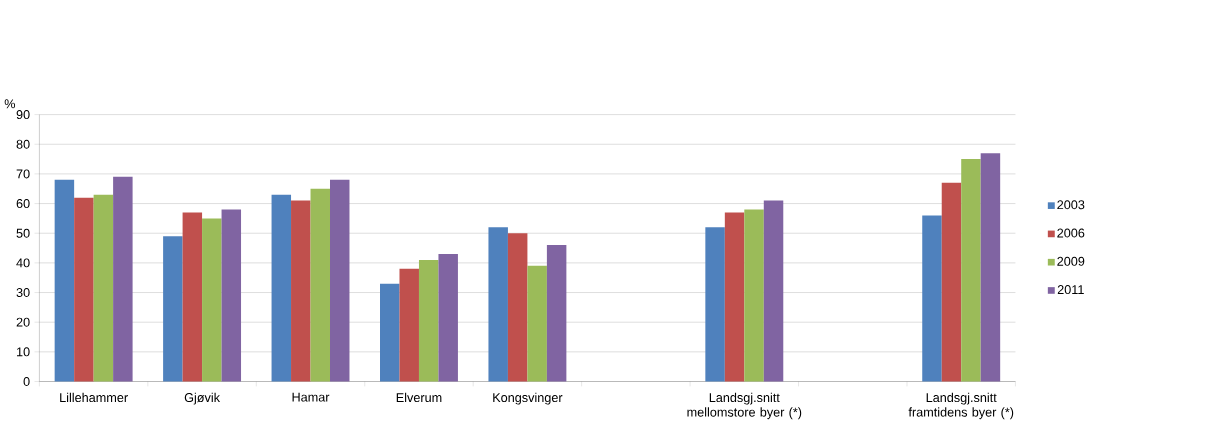  What do you see at coordinates (1071, 261) in the screenshot?
I see `legend-label: 2009` at bounding box center [1071, 261].